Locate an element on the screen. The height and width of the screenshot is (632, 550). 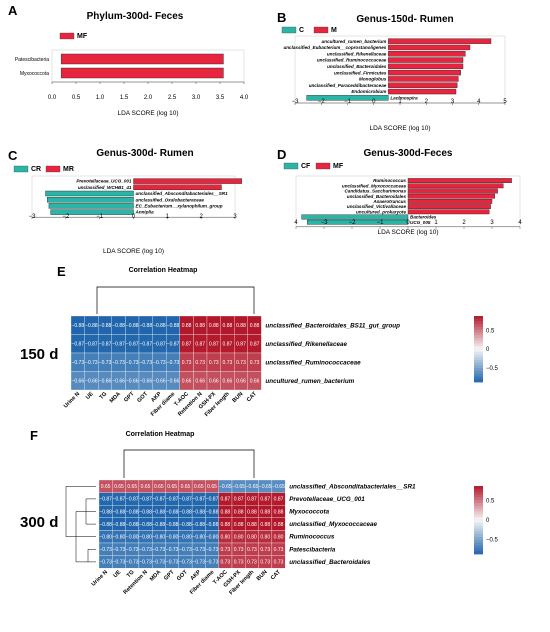
panel-b-x-tick-label: 5 is located at coordinates (505, 102).